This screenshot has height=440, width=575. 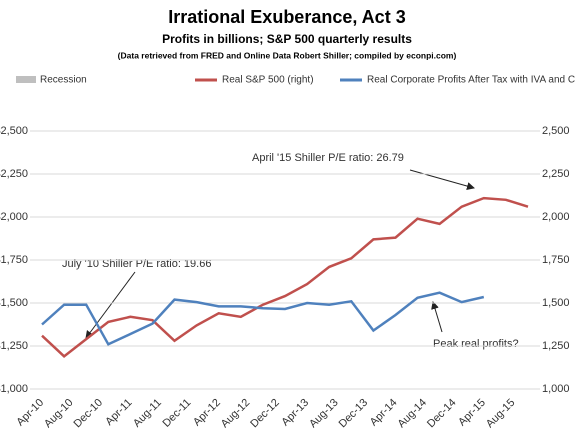 I want to click on y-tick-label: $1,500, so click(x=14, y=303).